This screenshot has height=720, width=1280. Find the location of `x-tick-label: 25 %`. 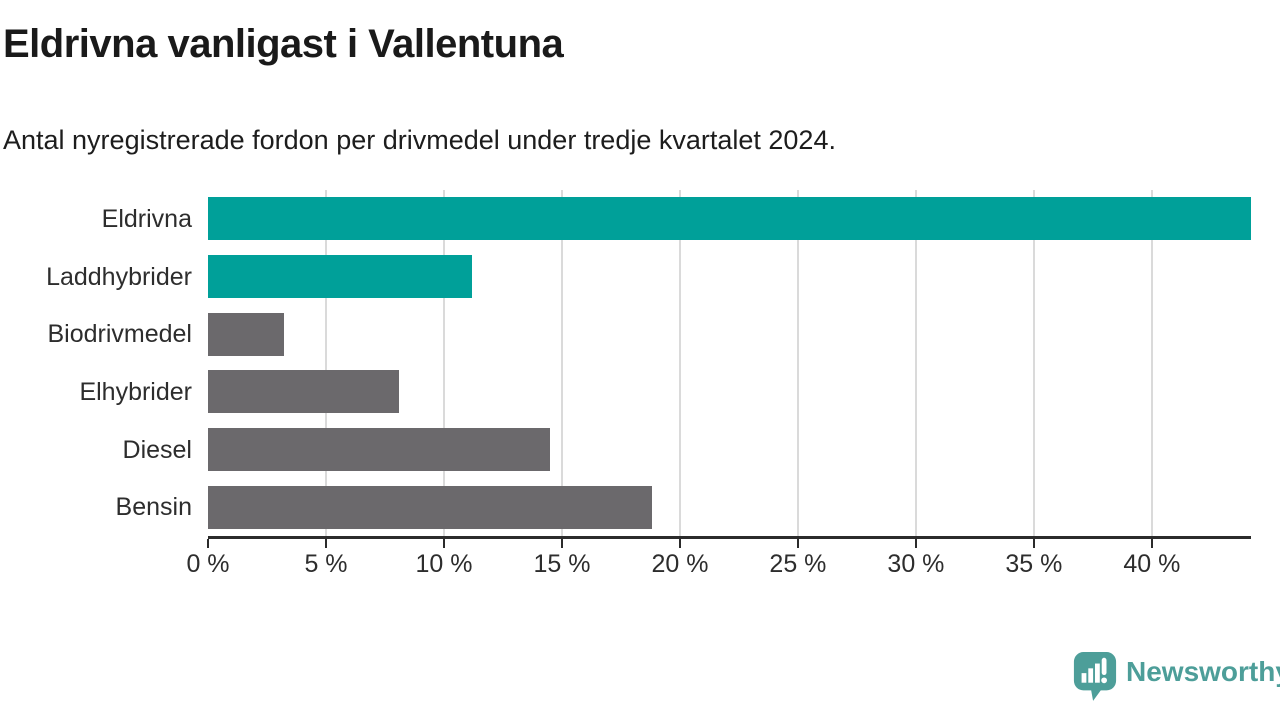

x-tick-label: 25 % is located at coordinates (798, 564).